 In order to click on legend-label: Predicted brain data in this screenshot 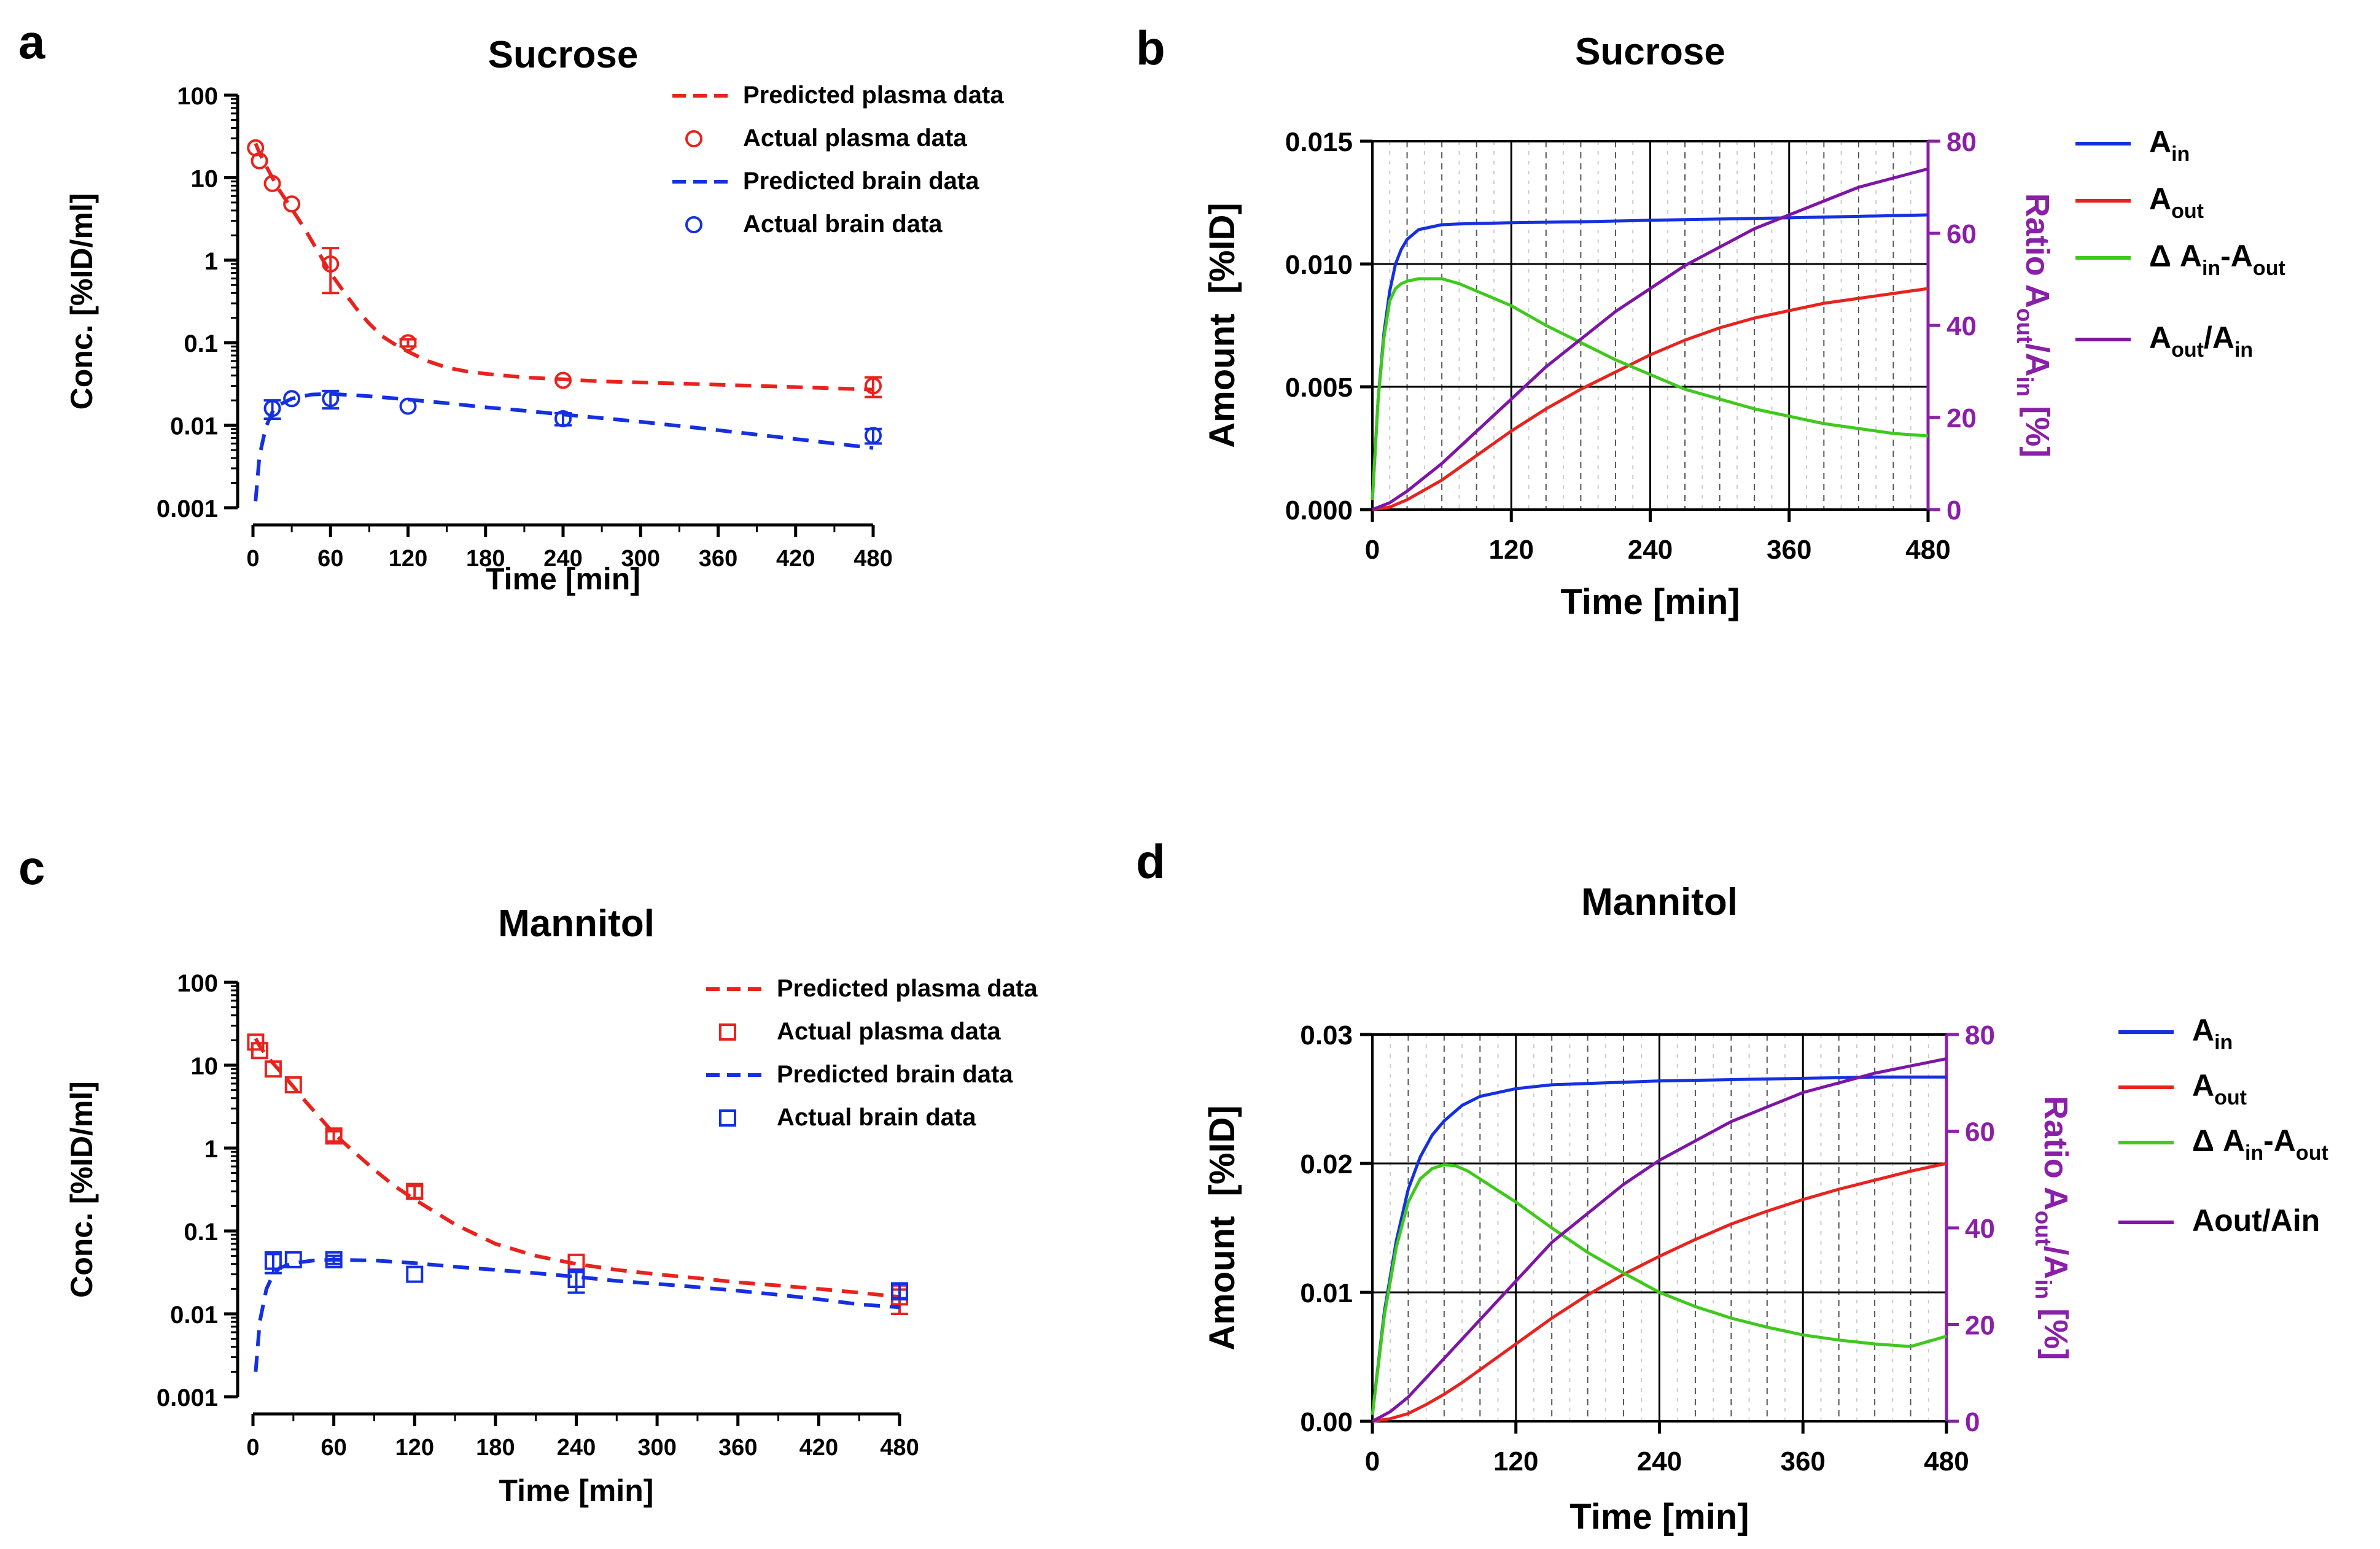, I will do `click(861, 181)`.